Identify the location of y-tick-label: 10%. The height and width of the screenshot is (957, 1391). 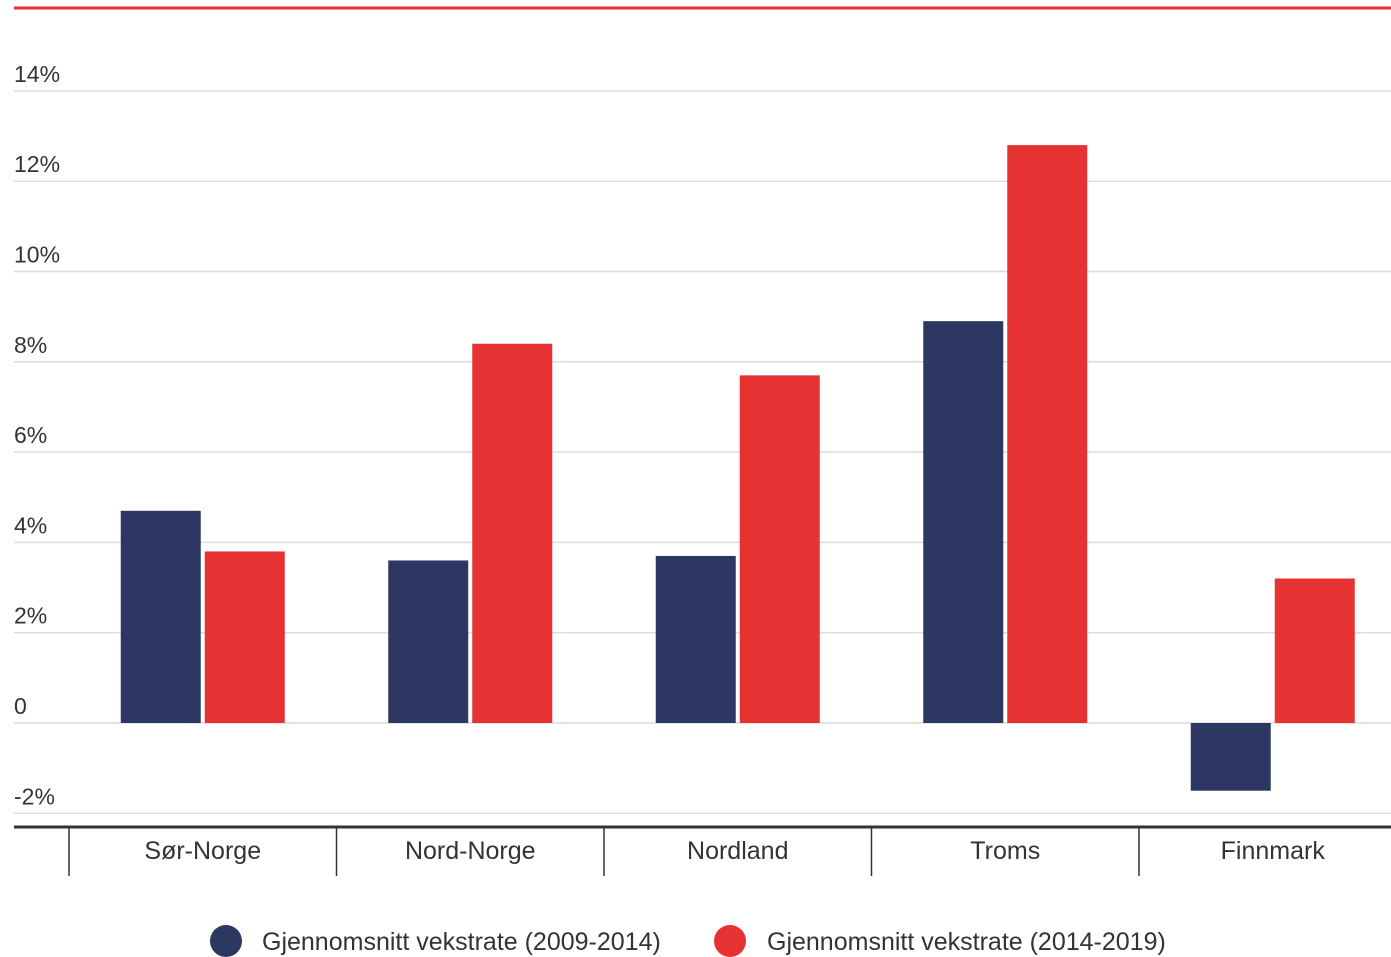
(37, 255).